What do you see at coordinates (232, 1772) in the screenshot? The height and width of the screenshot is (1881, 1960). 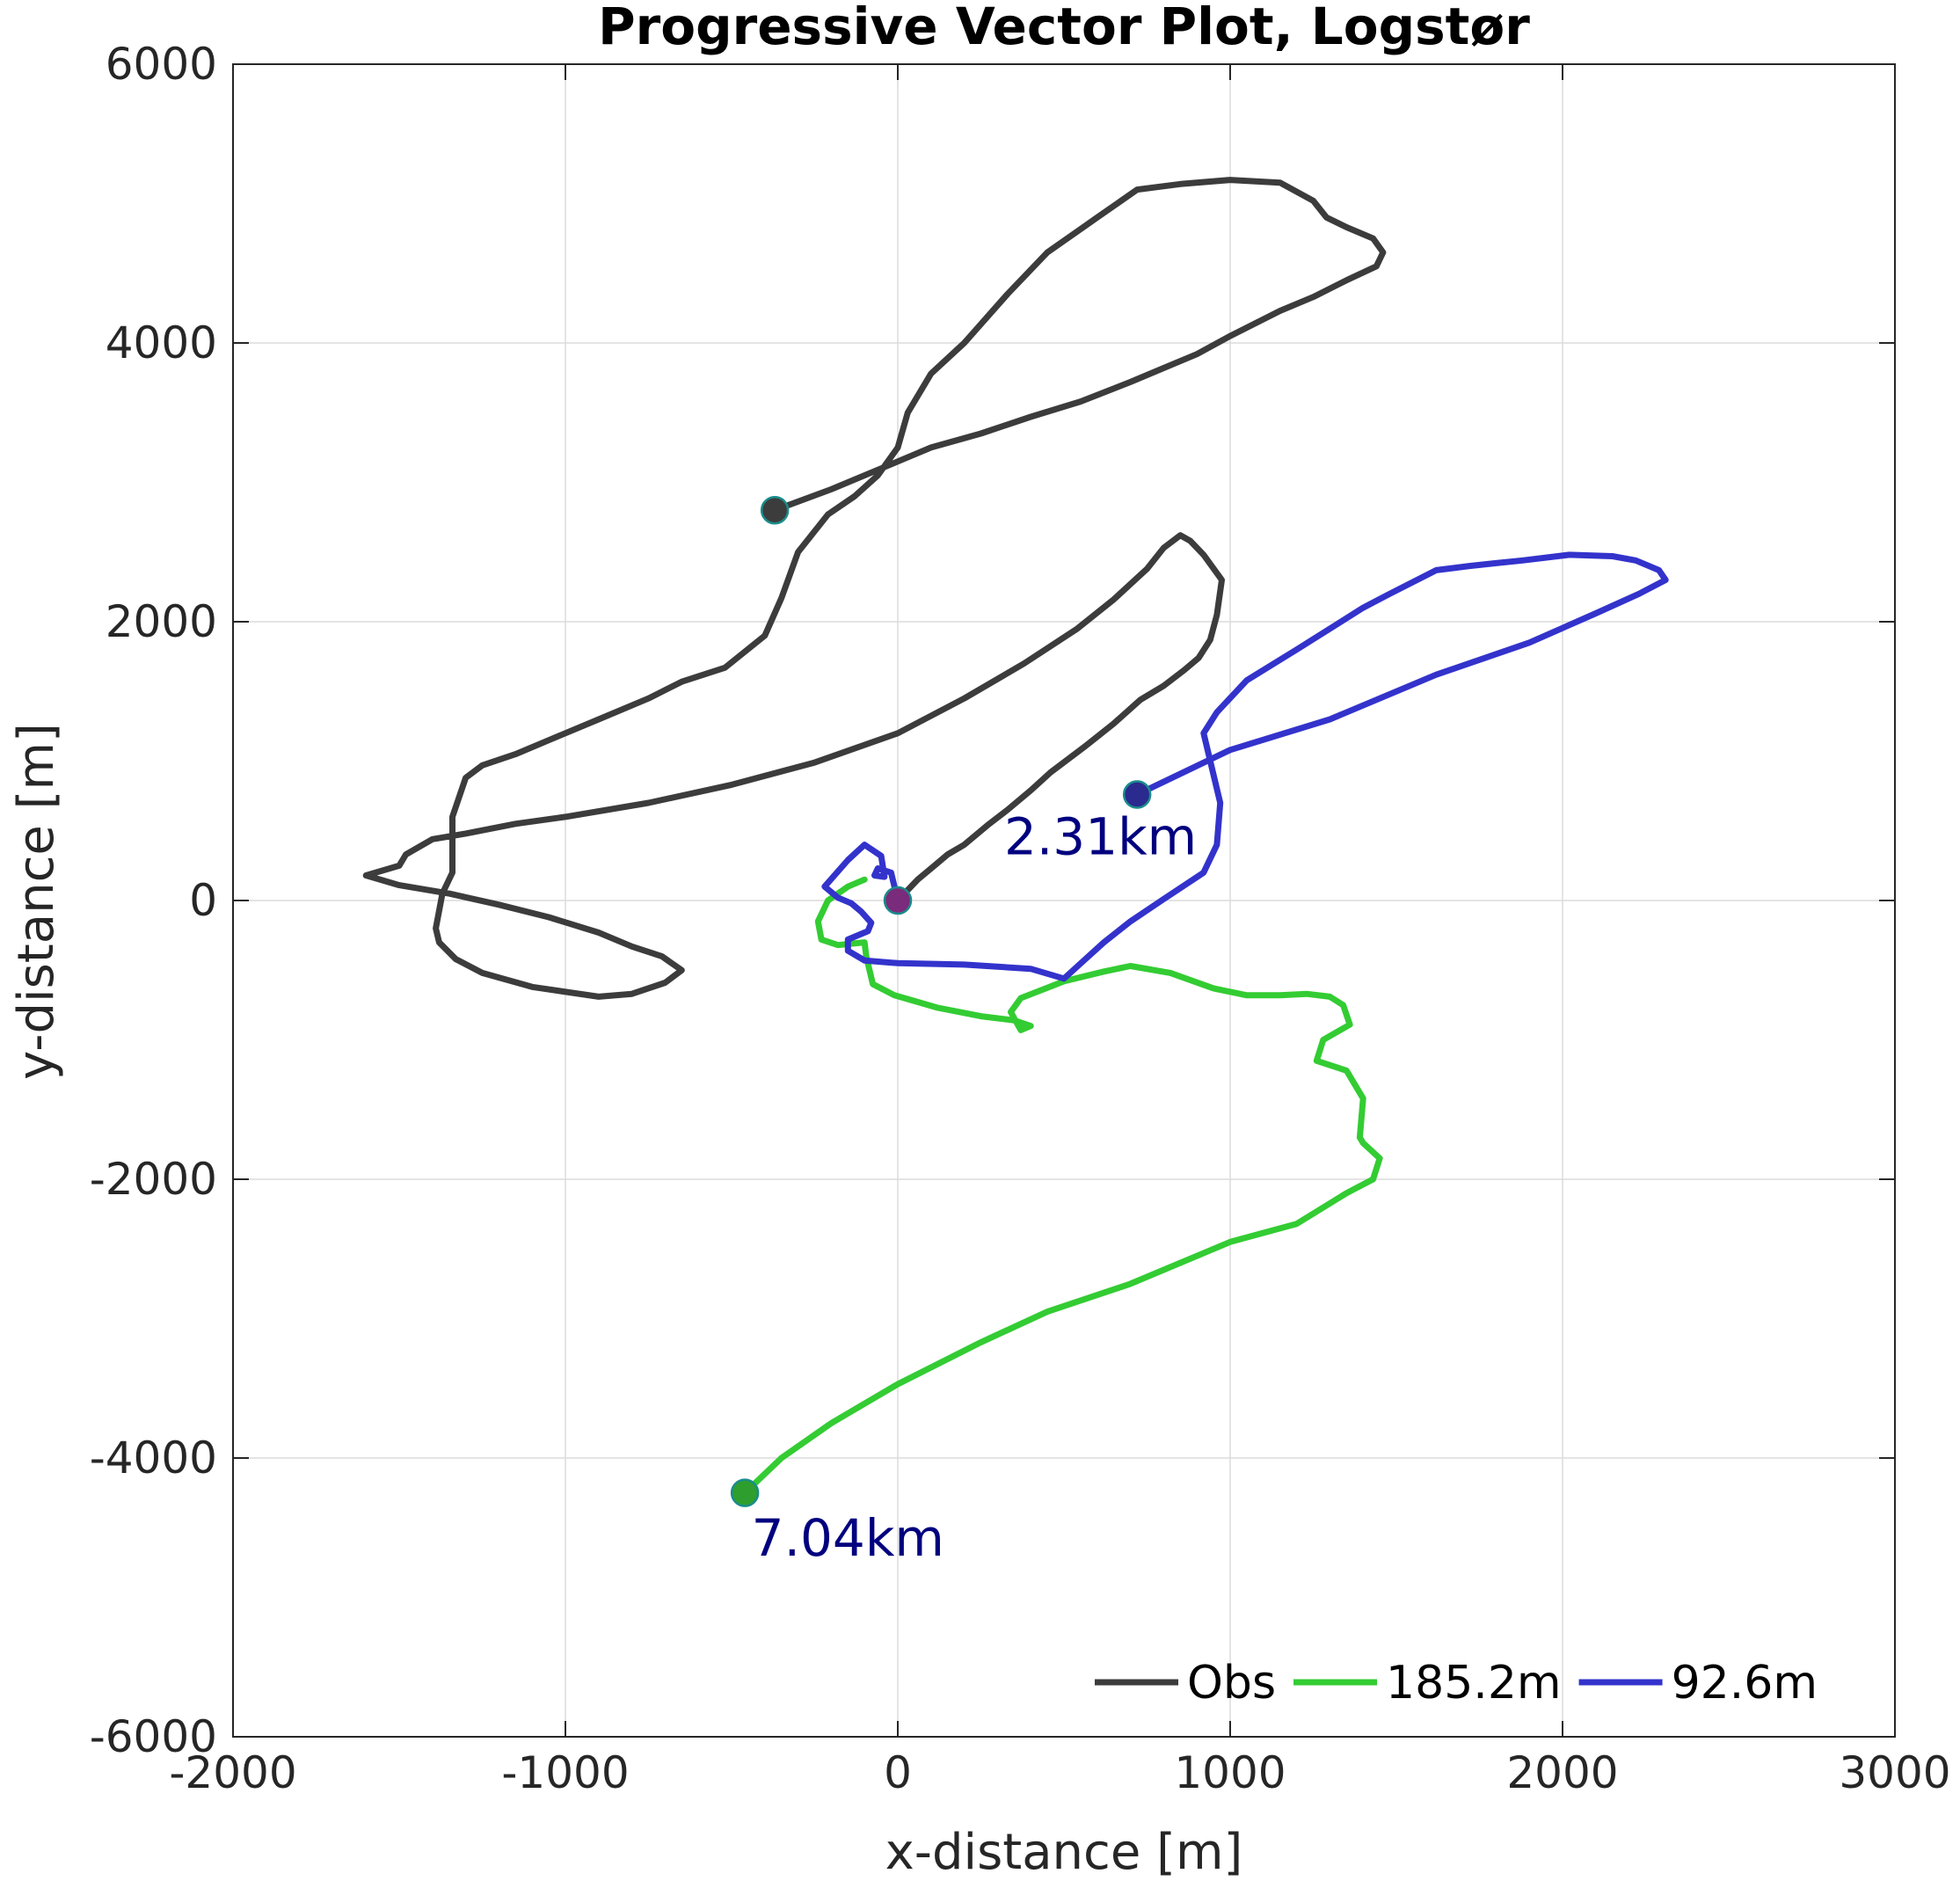 I see `x-tick-label: -2000` at bounding box center [232, 1772].